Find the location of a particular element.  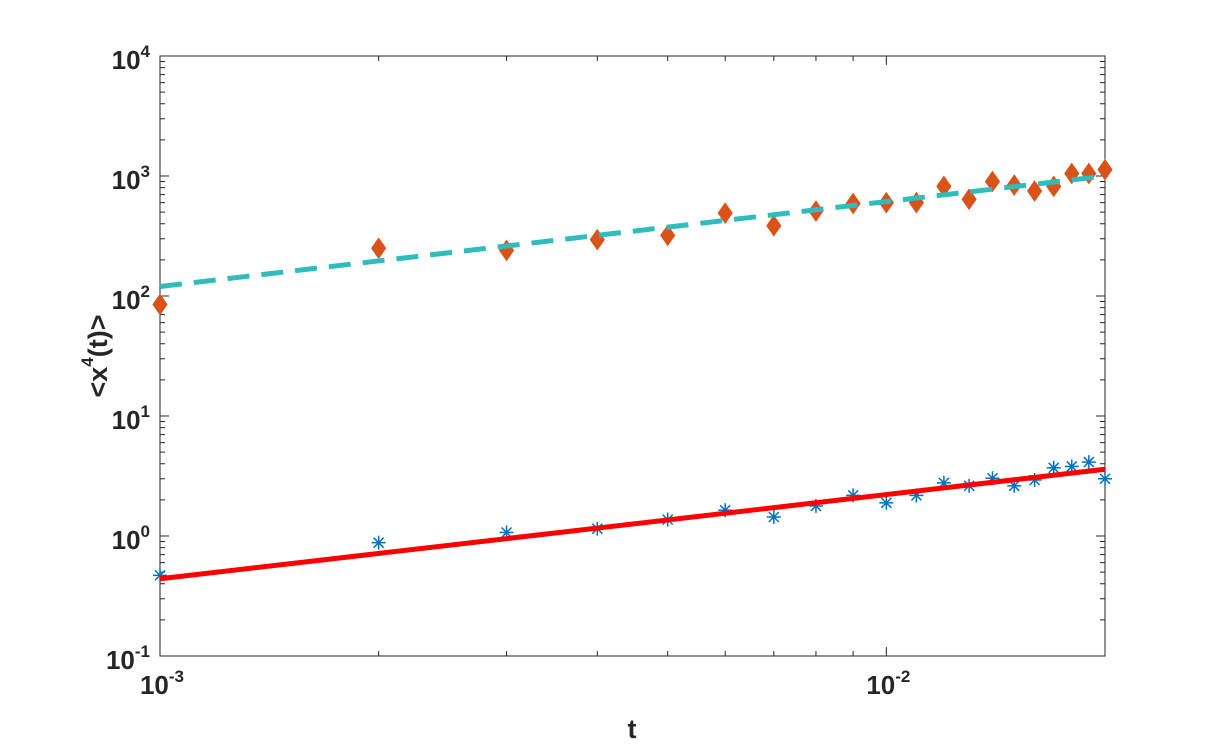

y-tick-label: 10² is located at coordinates (131, 298).